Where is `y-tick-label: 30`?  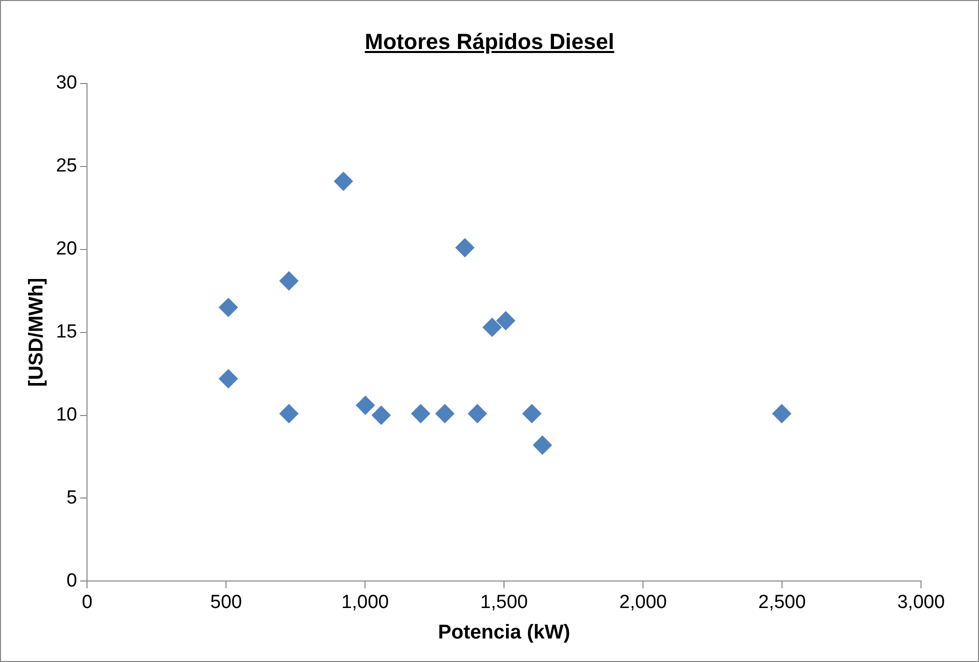 y-tick-label: 30 is located at coordinates (67, 83).